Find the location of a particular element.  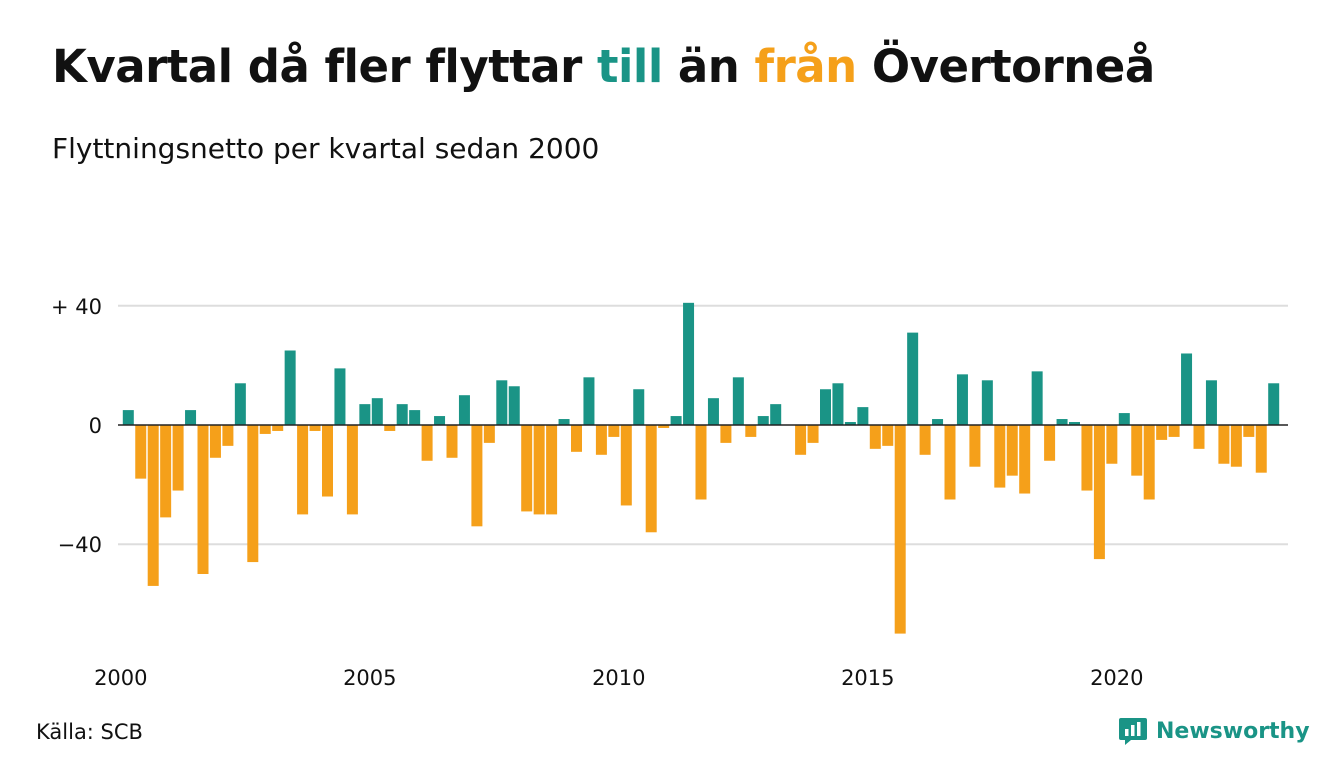

source-note: Källa: SCB is located at coordinates (89, 732).